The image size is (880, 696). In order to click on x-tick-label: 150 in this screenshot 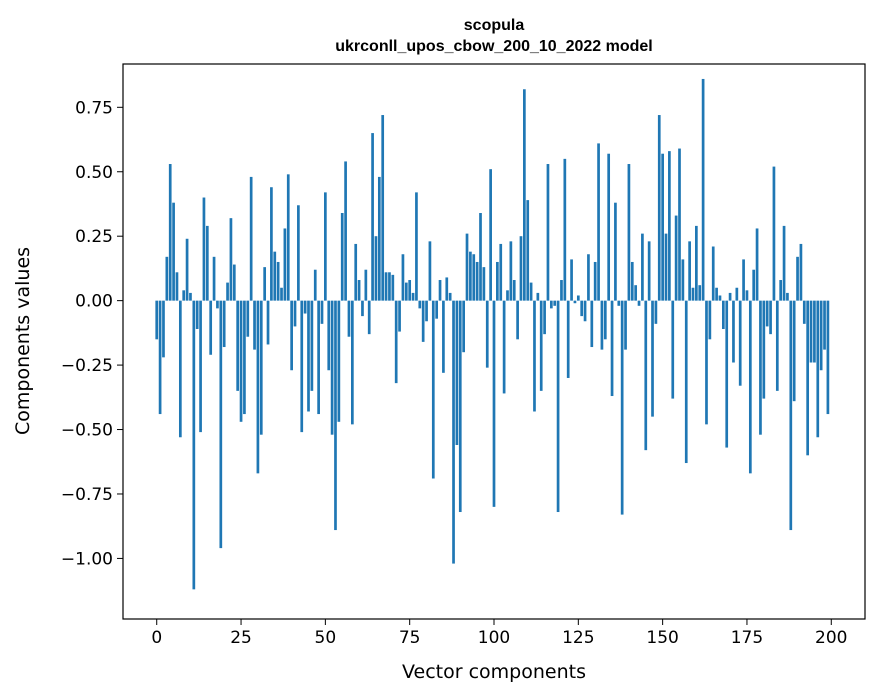, I will do `click(662, 638)`.